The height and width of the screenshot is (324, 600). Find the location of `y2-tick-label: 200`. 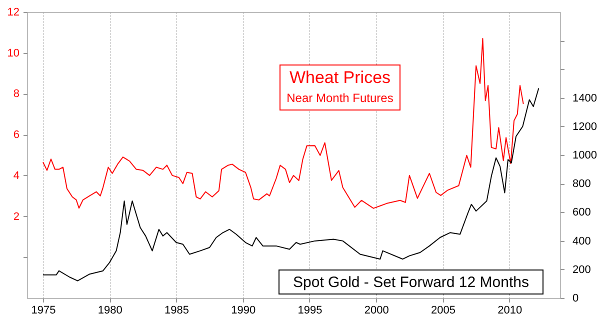

y2-tick-label: 200 is located at coordinates (581, 270).